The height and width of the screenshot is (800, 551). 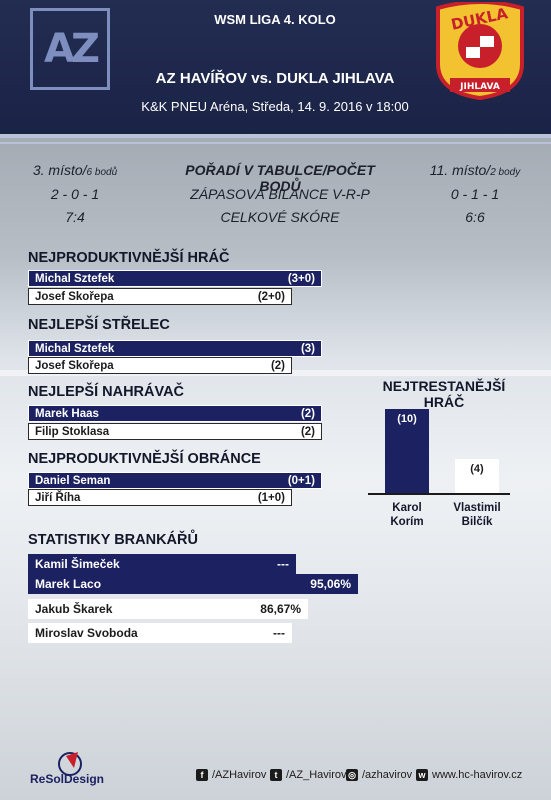 What do you see at coordinates (75, 217) in the screenshot?
I see `home-stat-3: 7:4` at bounding box center [75, 217].